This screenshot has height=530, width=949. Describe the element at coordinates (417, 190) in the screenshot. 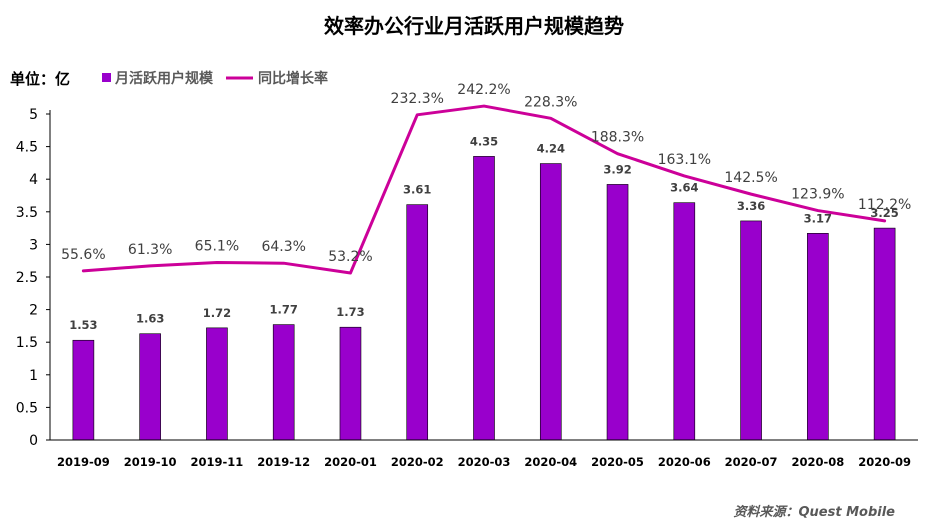

I see `bar-data-label: 3.61` at that location.